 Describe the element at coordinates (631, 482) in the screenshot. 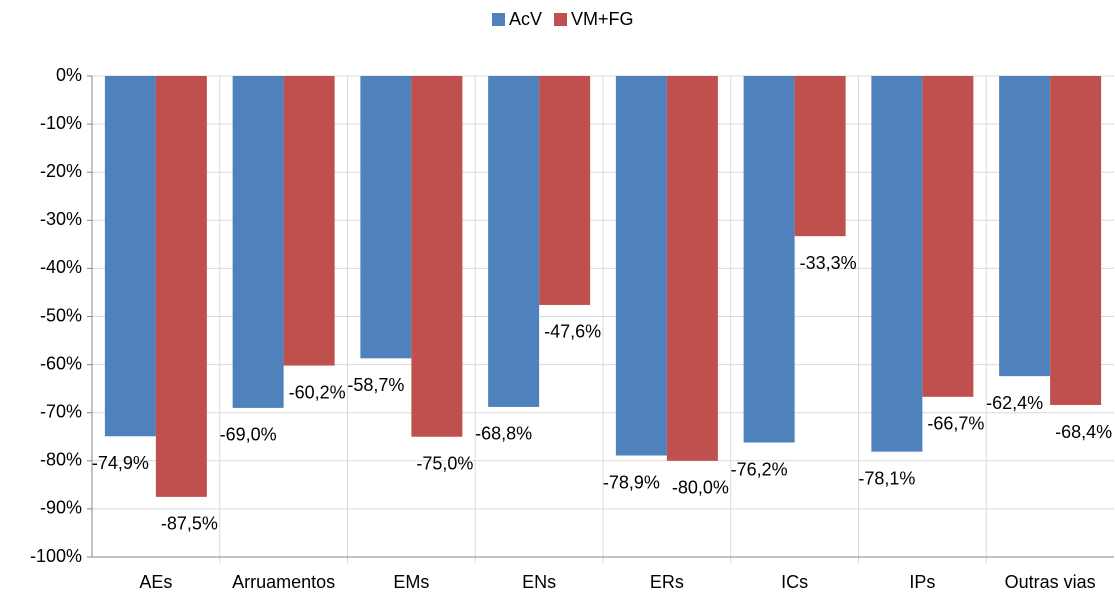

I see `data-label: -78,9%` at that location.